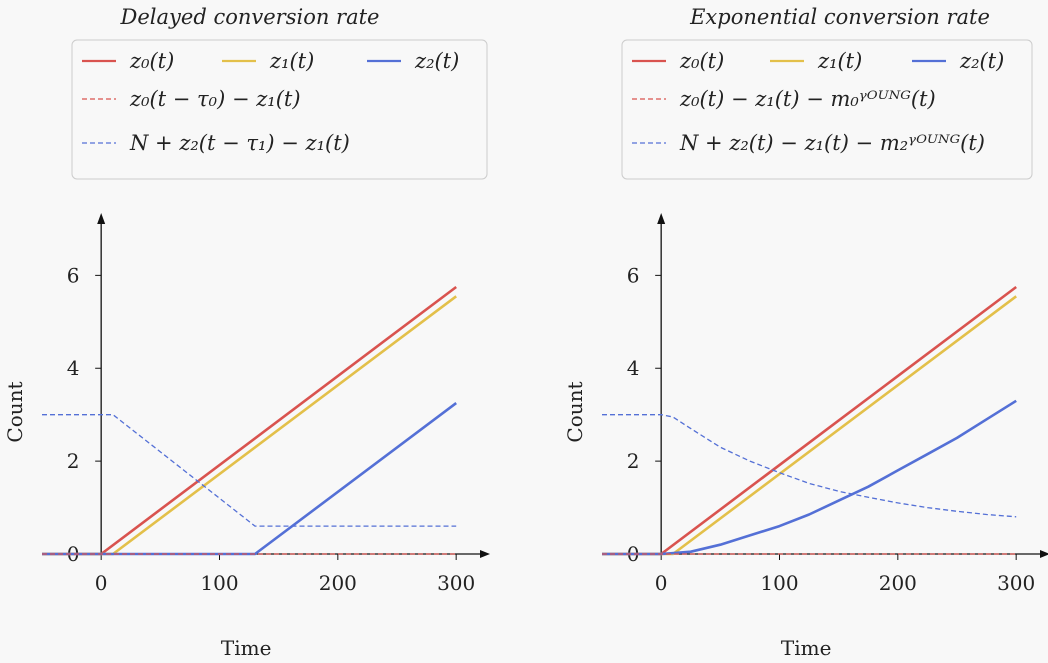 The image size is (1048, 663). What do you see at coordinates (239, 143) in the screenshot?
I see `legend-label-4: N + z₂(t − τ₁) − z₁(t)` at bounding box center [239, 143].